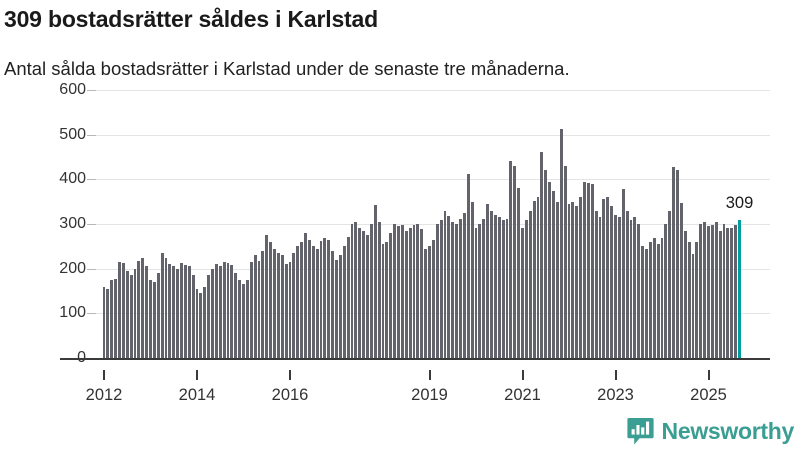  I want to click on x-axis-tick-label: 2012, so click(104, 395).